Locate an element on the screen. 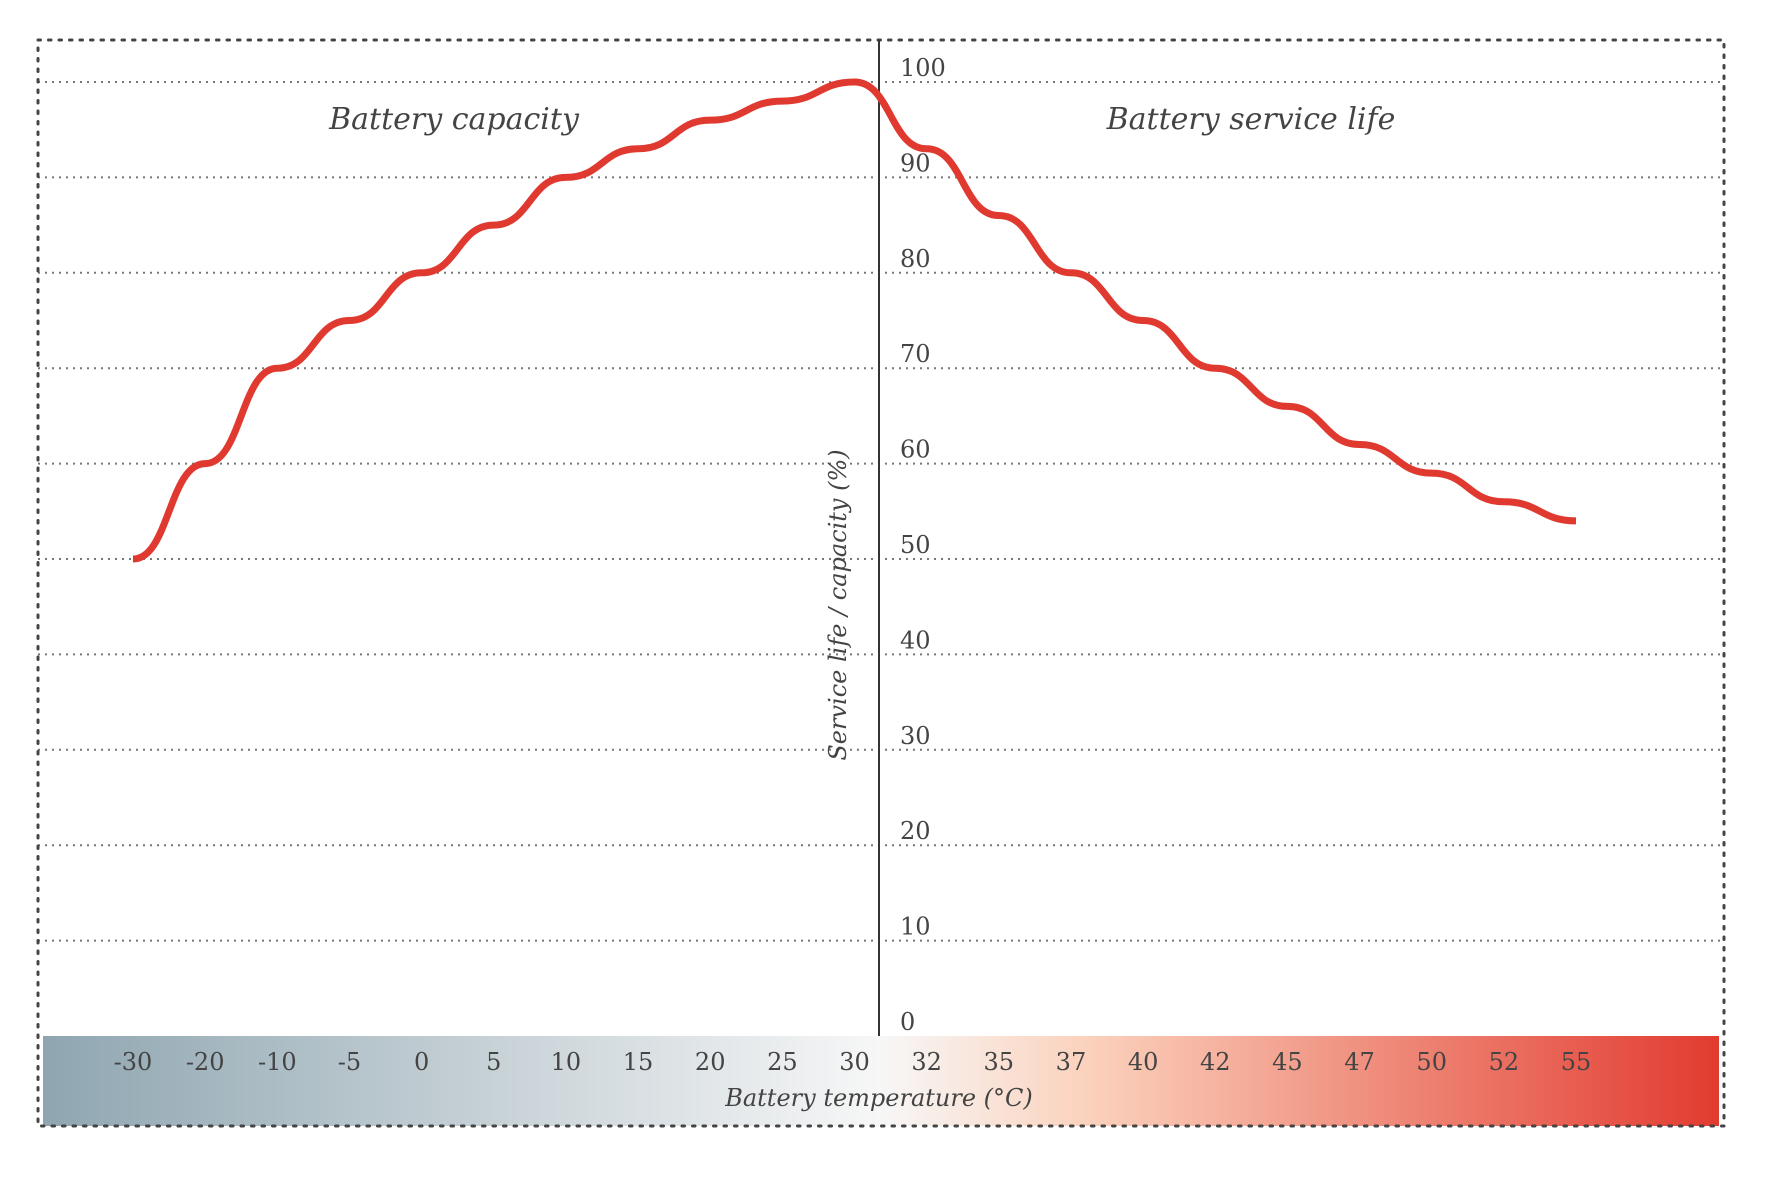  x-tick-label: 10 is located at coordinates (566, 1062).